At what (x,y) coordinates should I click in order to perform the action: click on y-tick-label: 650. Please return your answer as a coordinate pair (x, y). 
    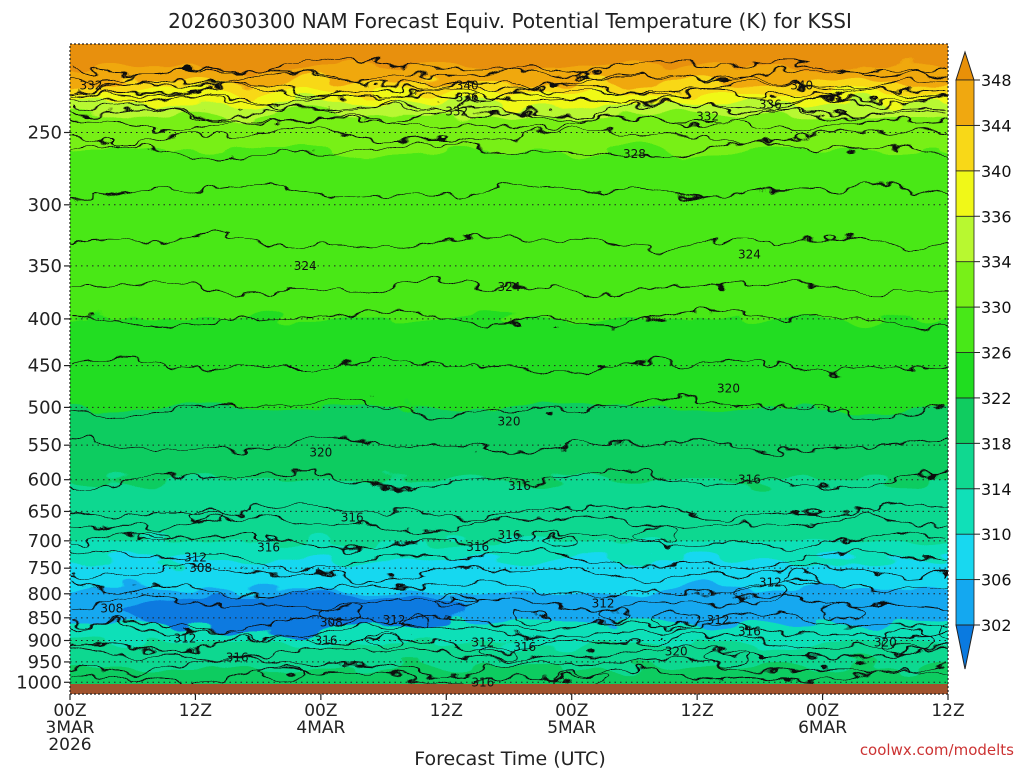
    Looking at the image, I should click on (45, 511).